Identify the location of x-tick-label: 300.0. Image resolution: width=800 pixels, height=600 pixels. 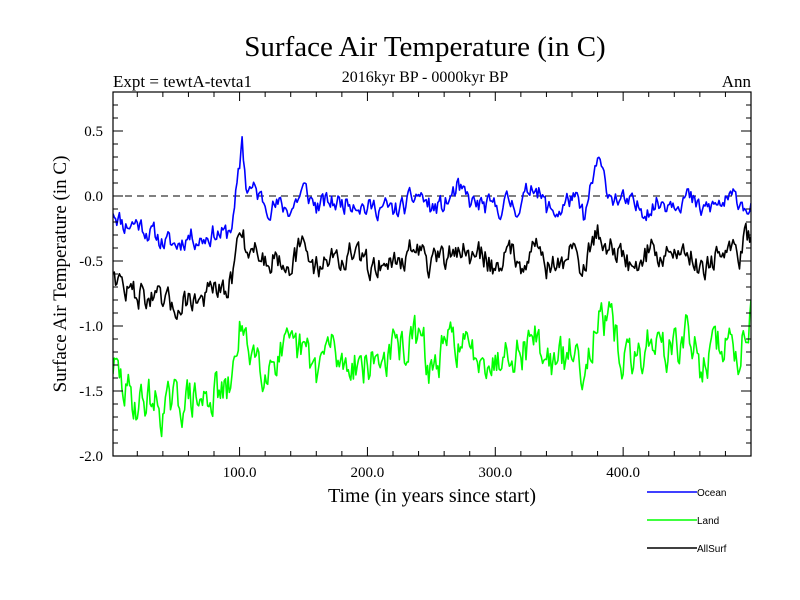
(495, 473).